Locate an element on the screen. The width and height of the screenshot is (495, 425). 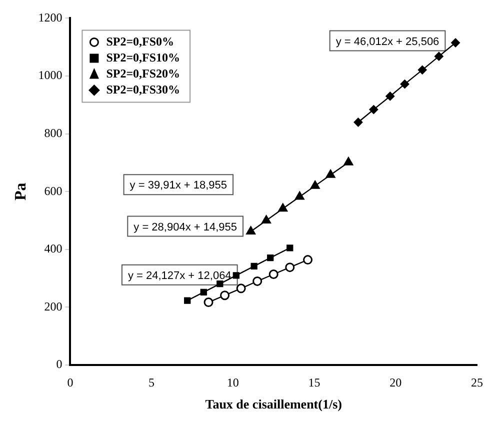
x-tick-label: 10 is located at coordinates (232, 382).